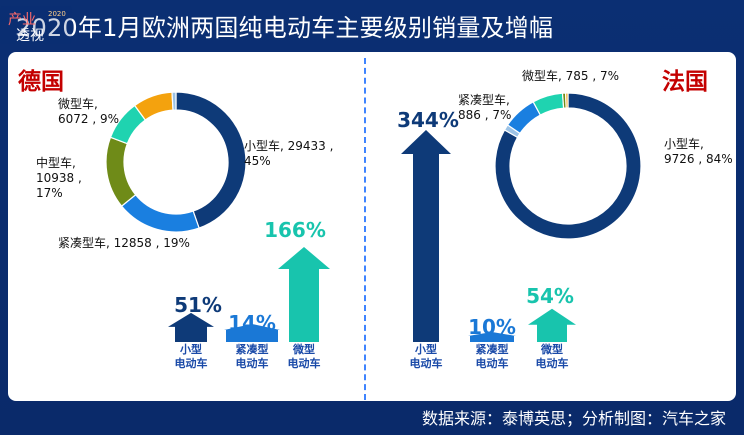 The width and height of the screenshot is (744, 435). I want to click on brand-logo: 产业 透视 2020, so click(36, 25).